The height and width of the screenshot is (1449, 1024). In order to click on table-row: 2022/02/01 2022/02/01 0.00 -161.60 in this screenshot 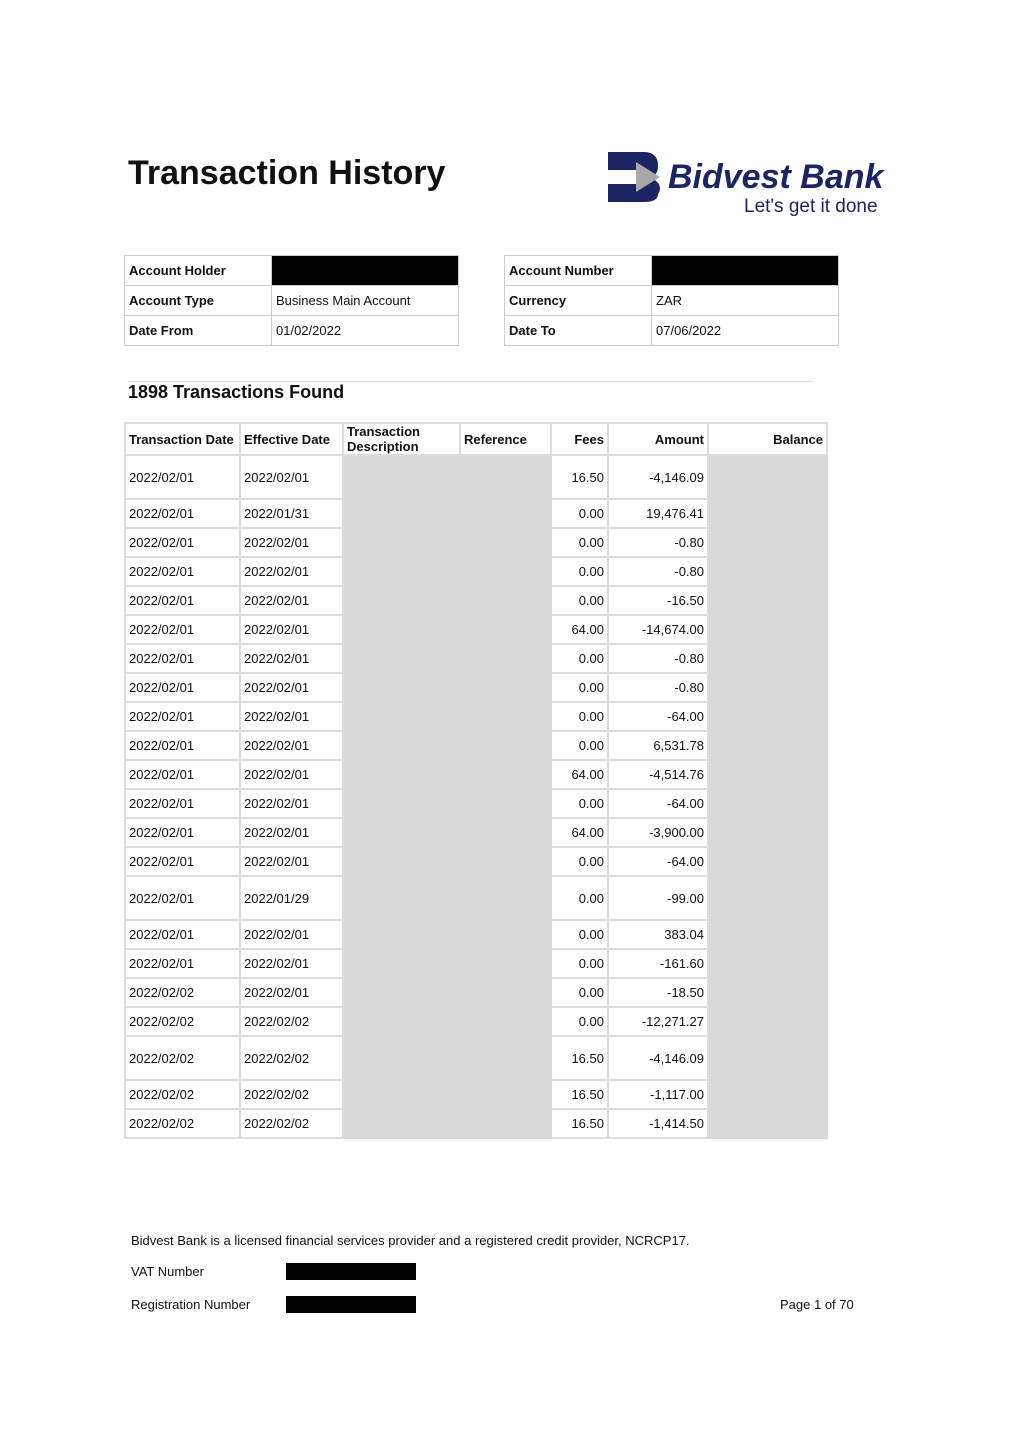, I will do `click(476, 963)`.